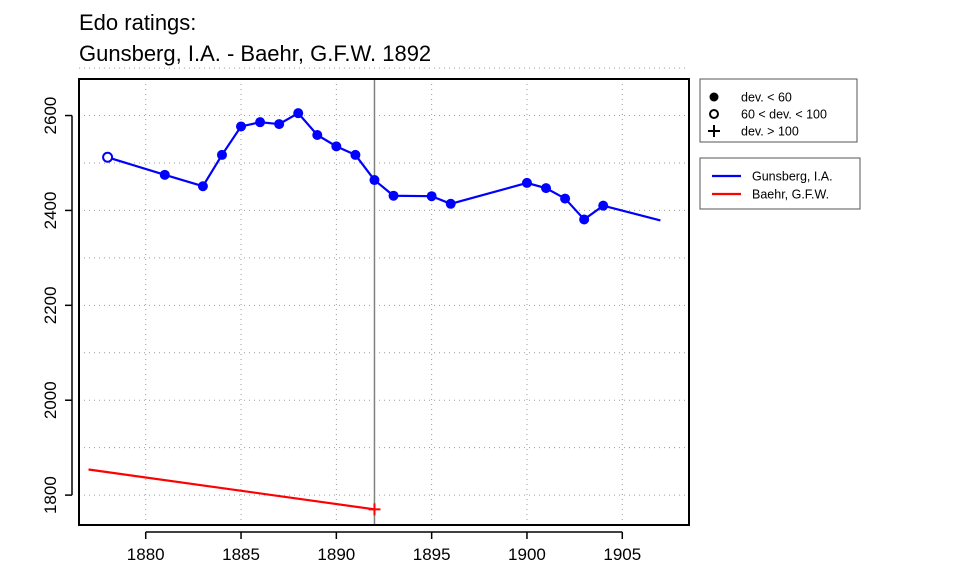 This screenshot has width=960, height=576. What do you see at coordinates (770, 132) in the screenshot?
I see `marker-legend-label: dev. > 100` at bounding box center [770, 132].